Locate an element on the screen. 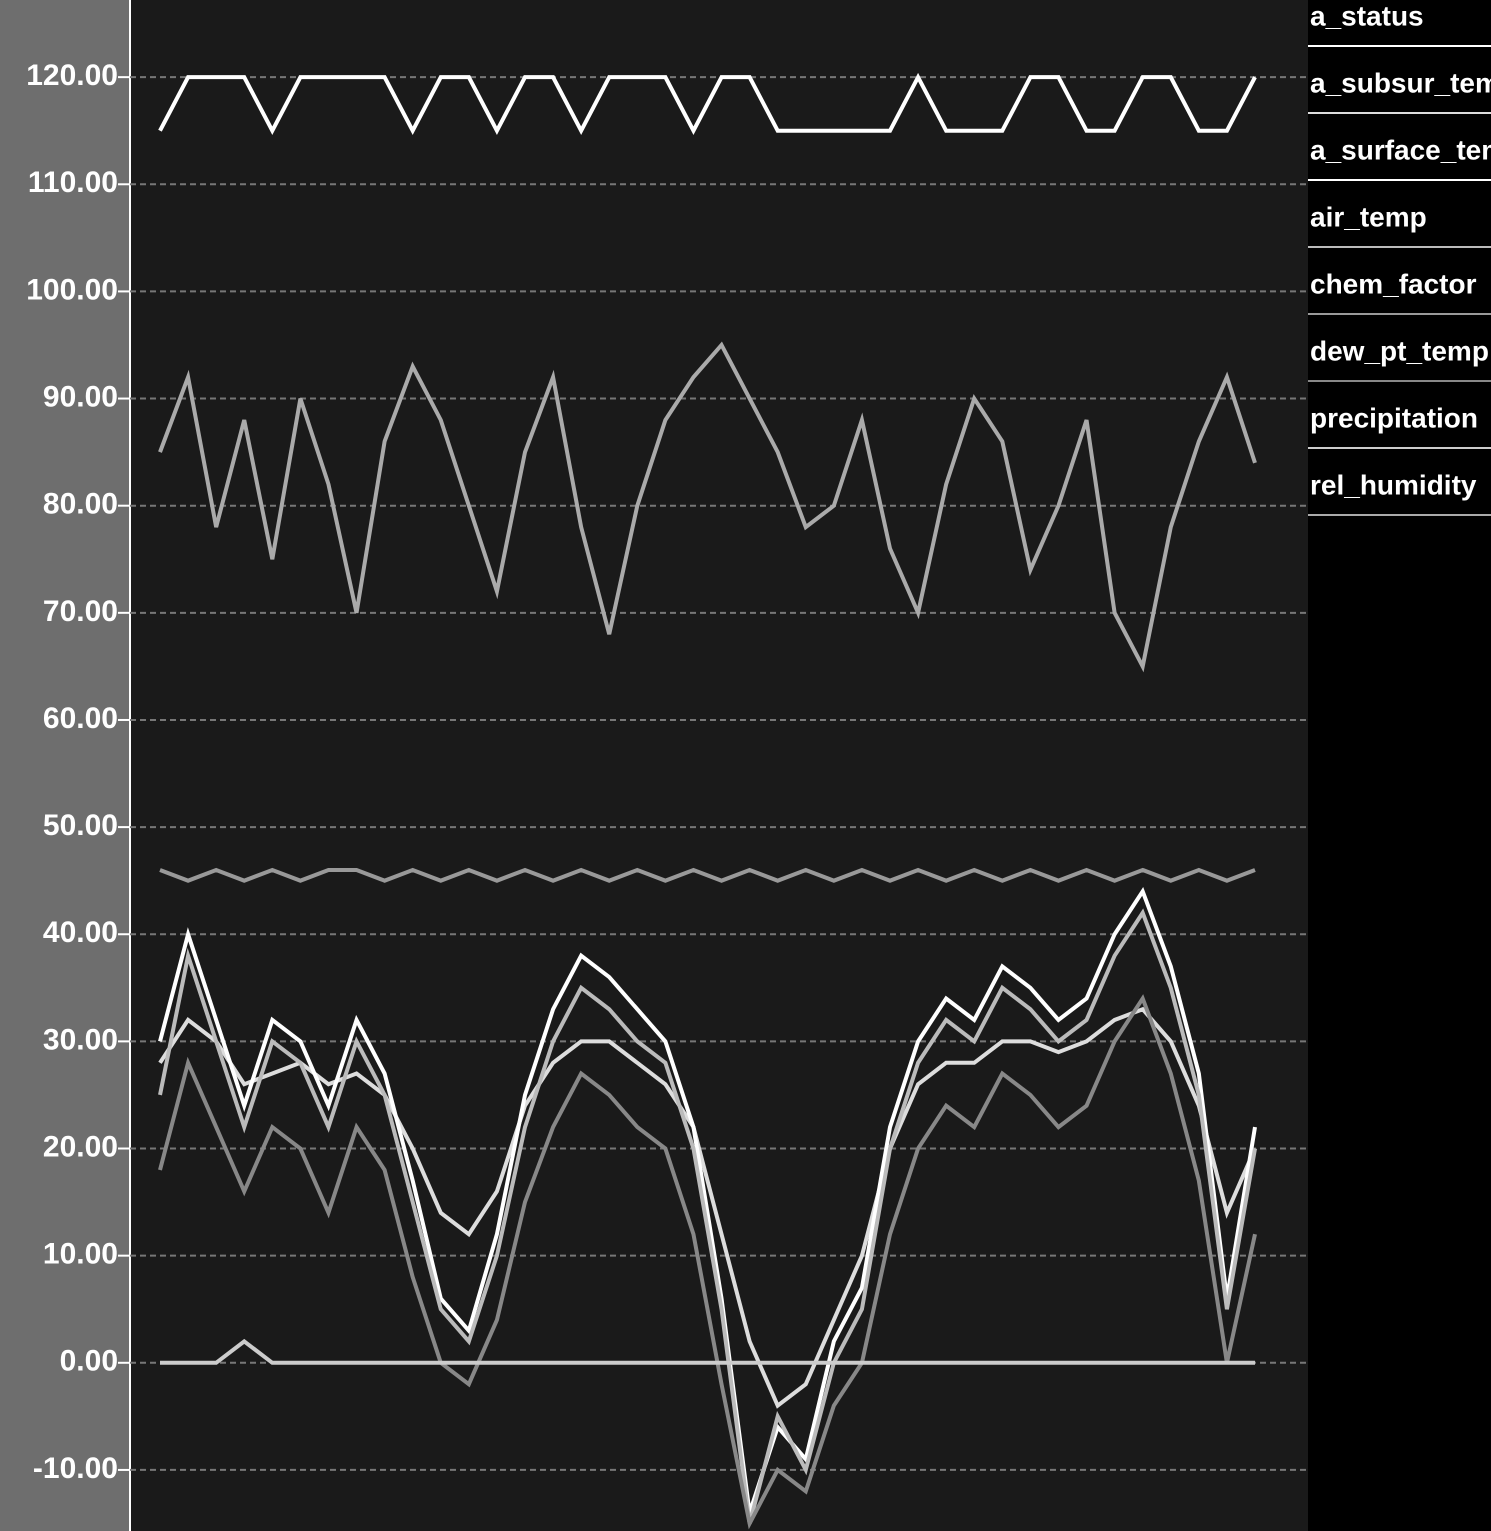 This screenshot has width=1491, height=1531. y-tick-label: 0.00 is located at coordinates (89, 1361).